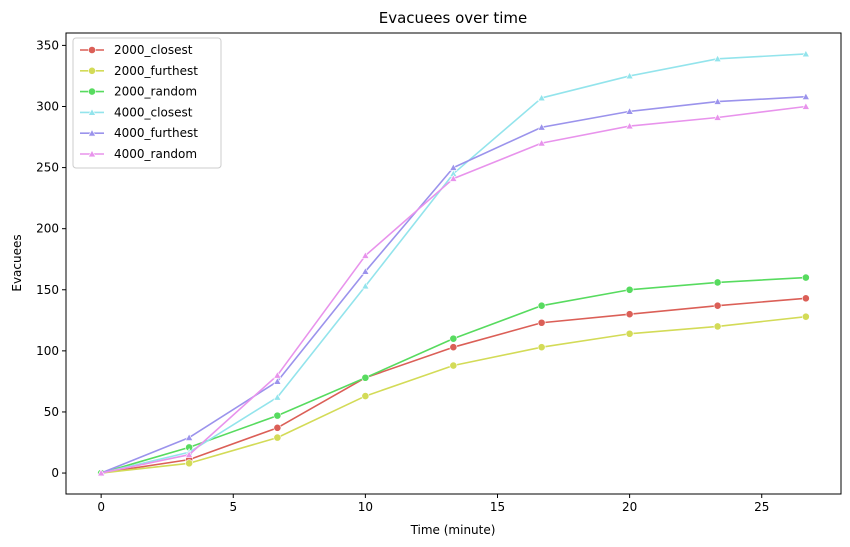 The image size is (850, 547). Describe the element at coordinates (156, 71) in the screenshot. I see `legend-label: 2000_furthest` at that location.